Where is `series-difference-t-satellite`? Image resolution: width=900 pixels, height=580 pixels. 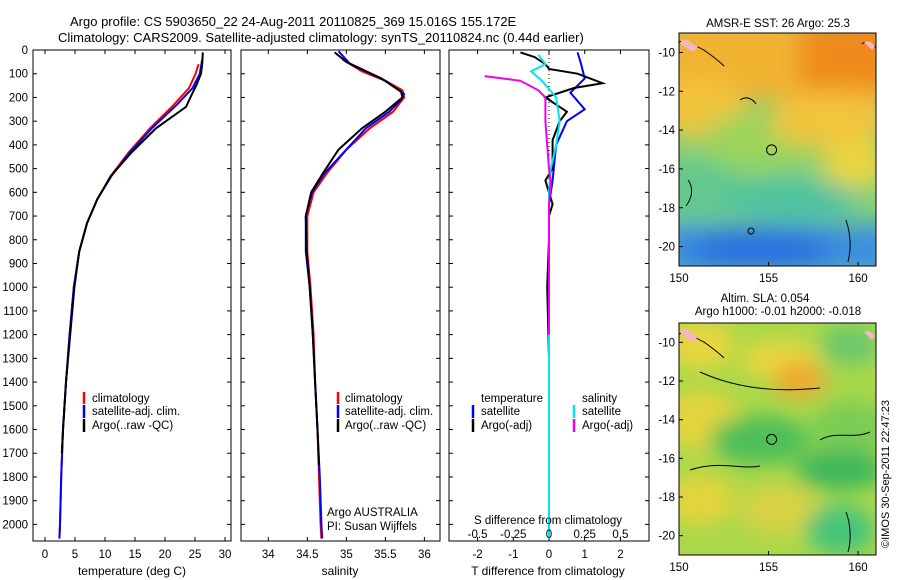 series-difference-t-satellite is located at coordinates (567, 295).